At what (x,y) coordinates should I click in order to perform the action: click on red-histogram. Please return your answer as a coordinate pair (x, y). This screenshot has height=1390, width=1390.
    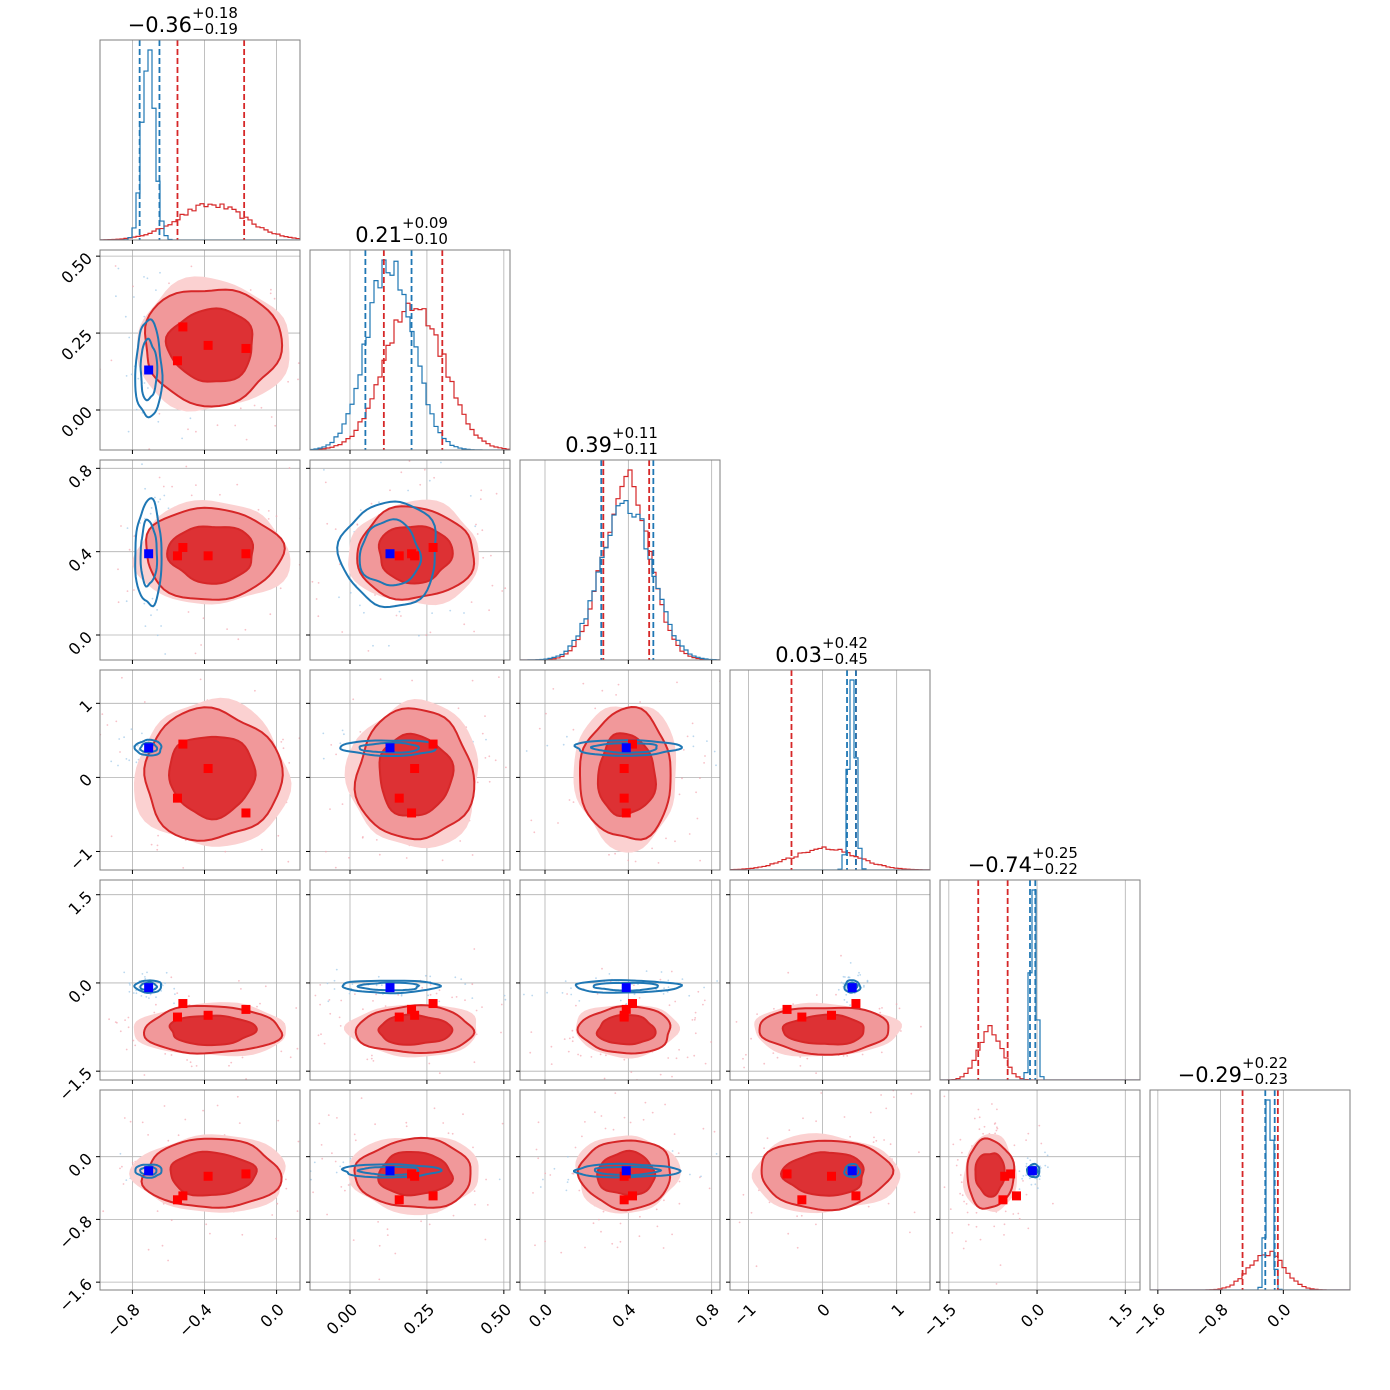
    Looking at the image, I should click on (830, 858).